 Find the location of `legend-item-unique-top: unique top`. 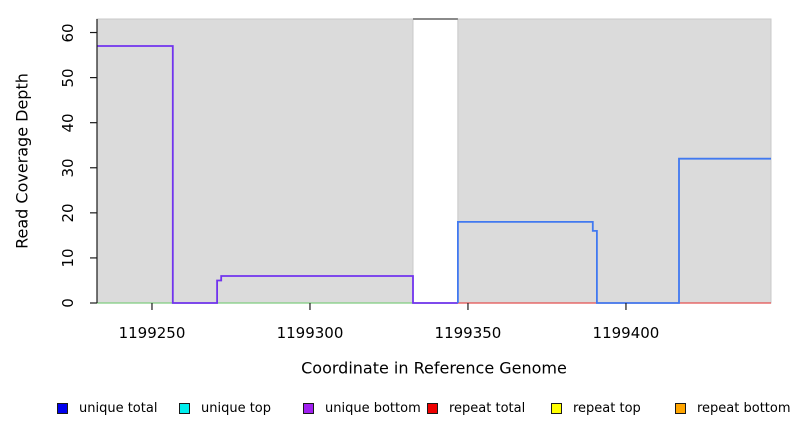

legend-item-unique-top: unique top is located at coordinates (225, 408).